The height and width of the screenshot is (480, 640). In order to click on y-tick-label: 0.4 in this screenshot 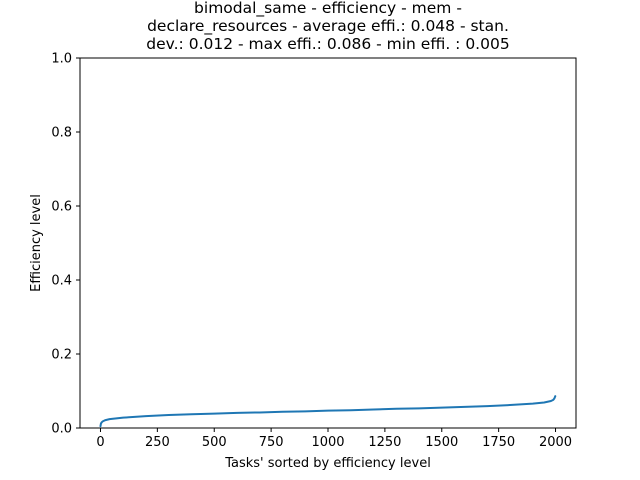, I will do `click(61, 281)`.